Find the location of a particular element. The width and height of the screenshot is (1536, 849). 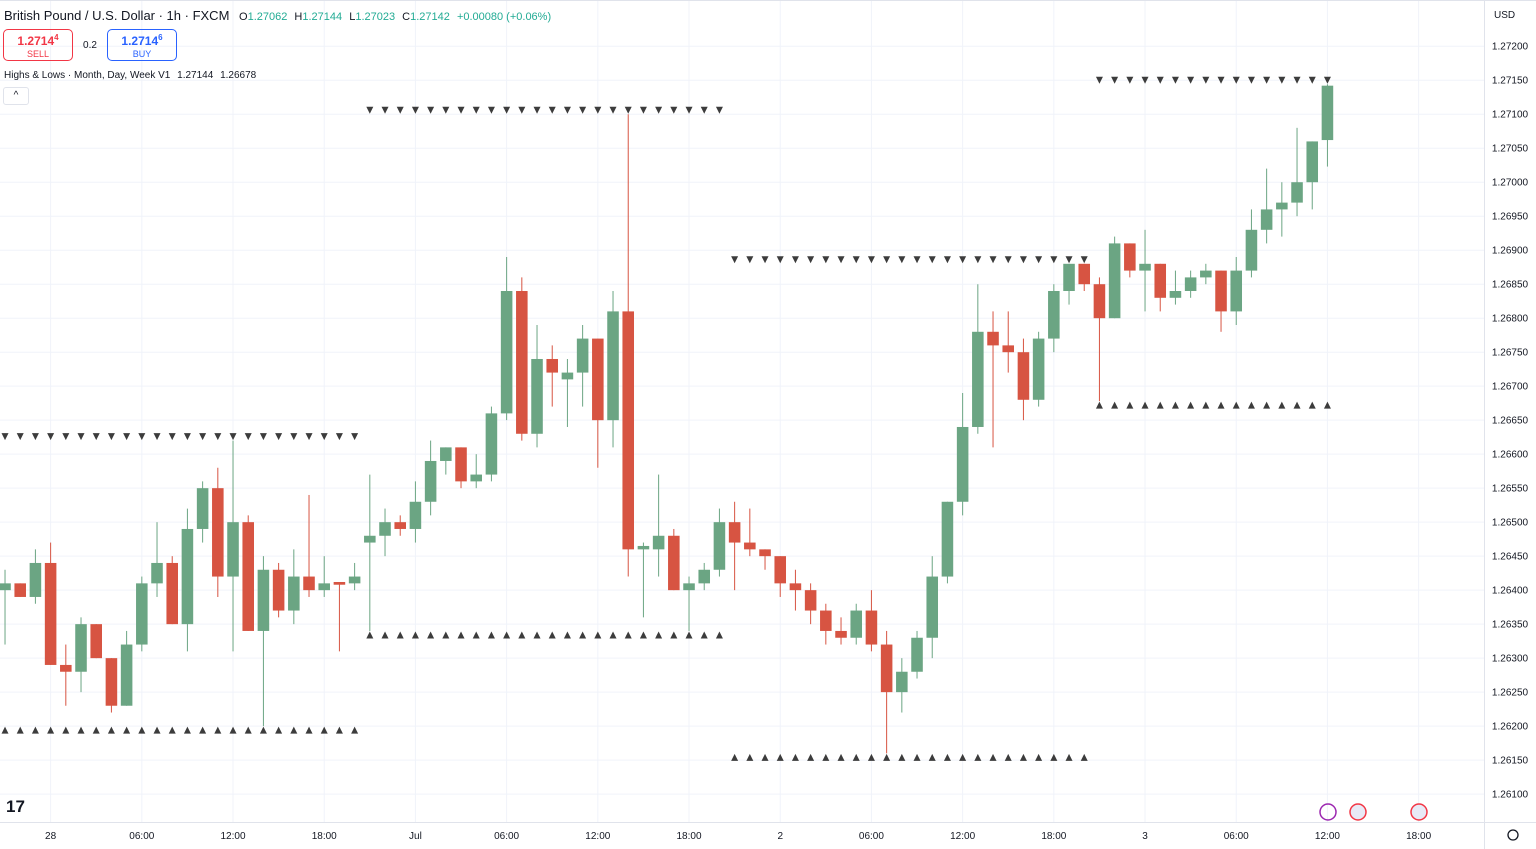

y-tick-label: 1.26350 is located at coordinates (1510, 625).